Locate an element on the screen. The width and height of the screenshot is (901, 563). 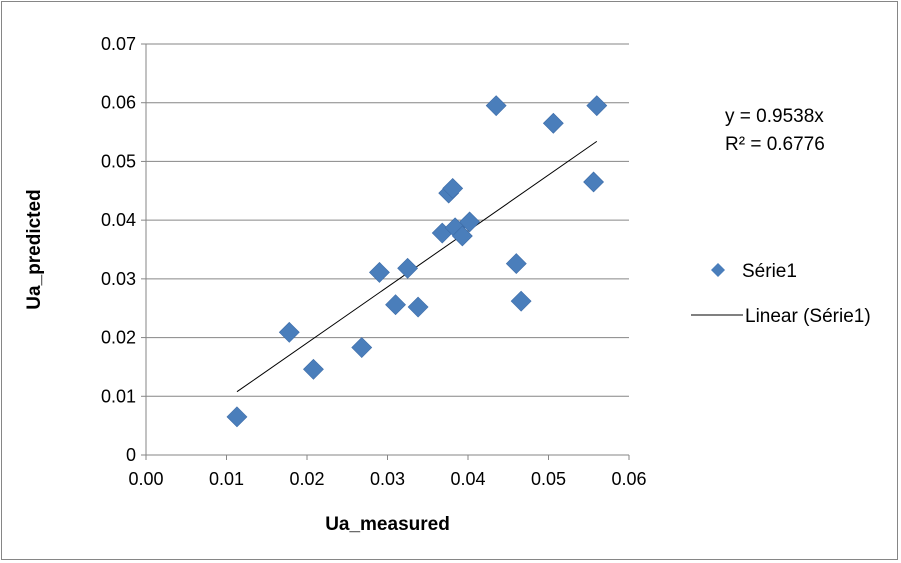
y-tick-label: 0 is located at coordinates (131, 455).